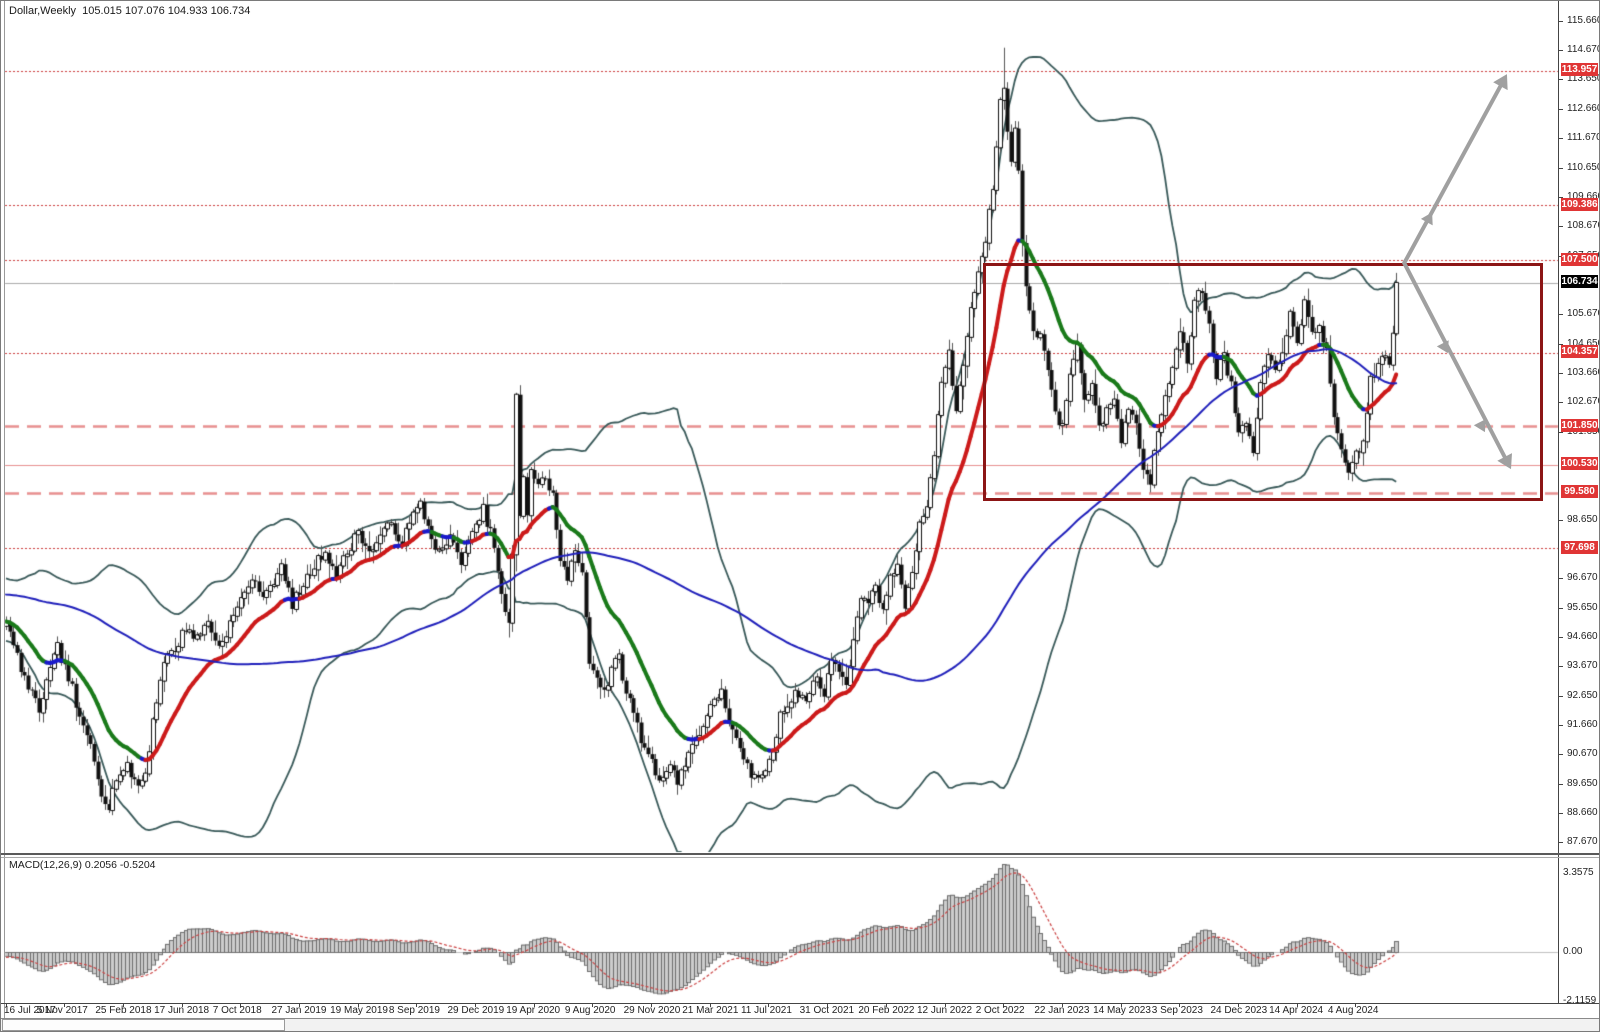  What do you see at coordinates (781, 70) in the screenshot?
I see `level-line-113.957` at bounding box center [781, 70].